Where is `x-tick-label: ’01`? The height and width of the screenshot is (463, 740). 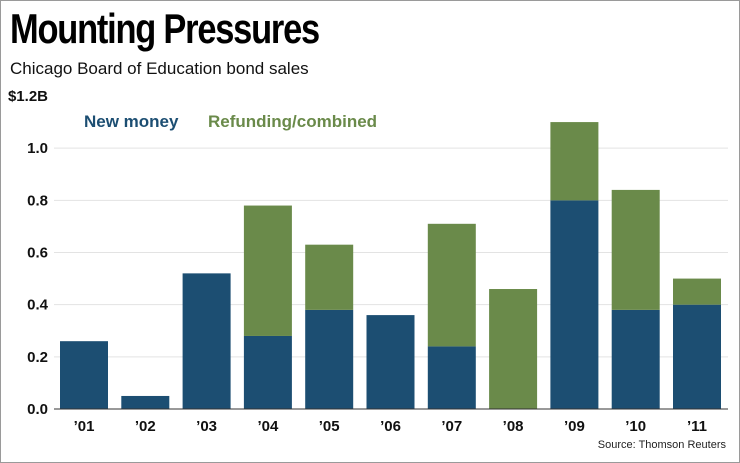
x-tick-label: ’01 is located at coordinates (84, 426).